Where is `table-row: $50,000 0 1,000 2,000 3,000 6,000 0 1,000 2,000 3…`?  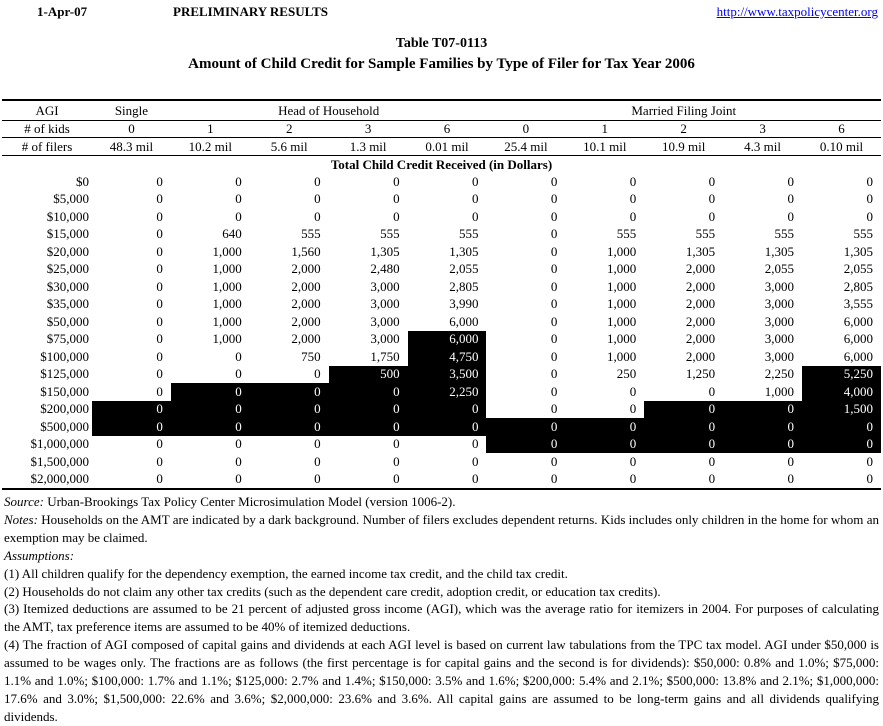 table-row: $50,000 0 1,000 2,000 3,000 6,000 0 1,000 2,000 3… is located at coordinates (441, 322).